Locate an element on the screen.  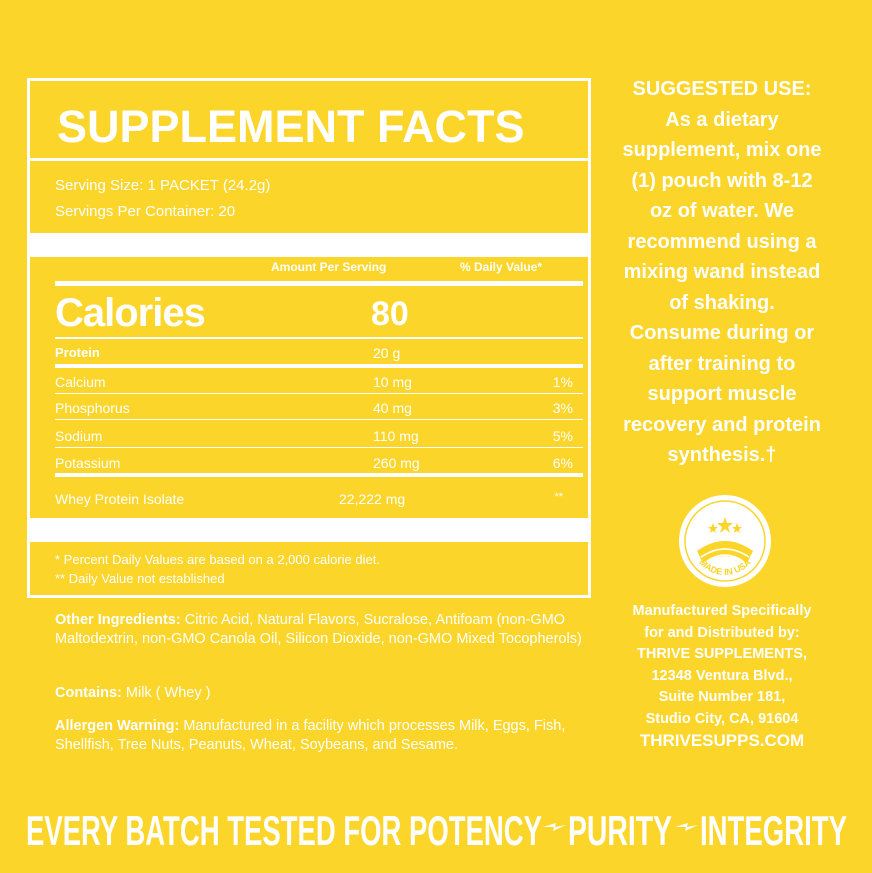
facts-title: SUPPLEMENT FACTS is located at coordinates (291, 126).